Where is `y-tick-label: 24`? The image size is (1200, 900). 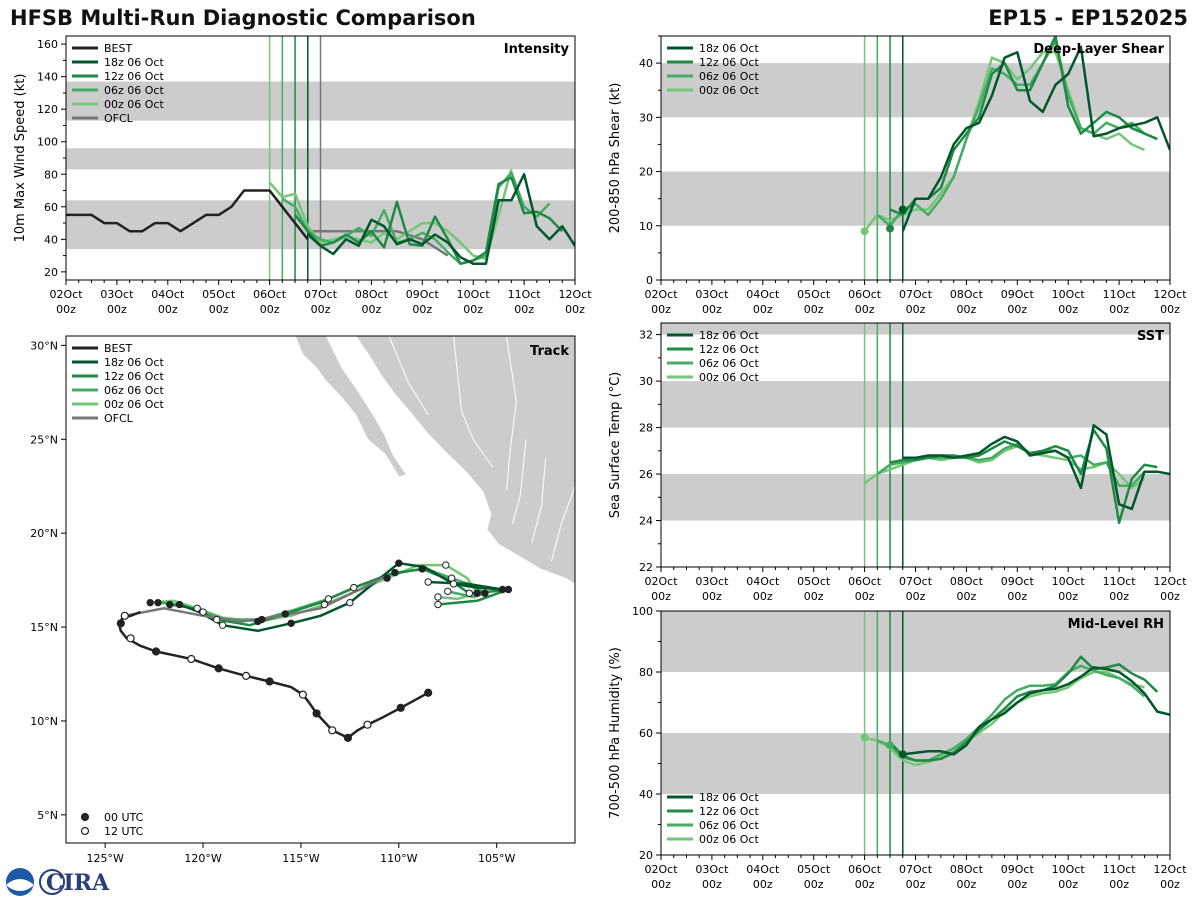
y-tick-label: 24 is located at coordinates (646, 521).